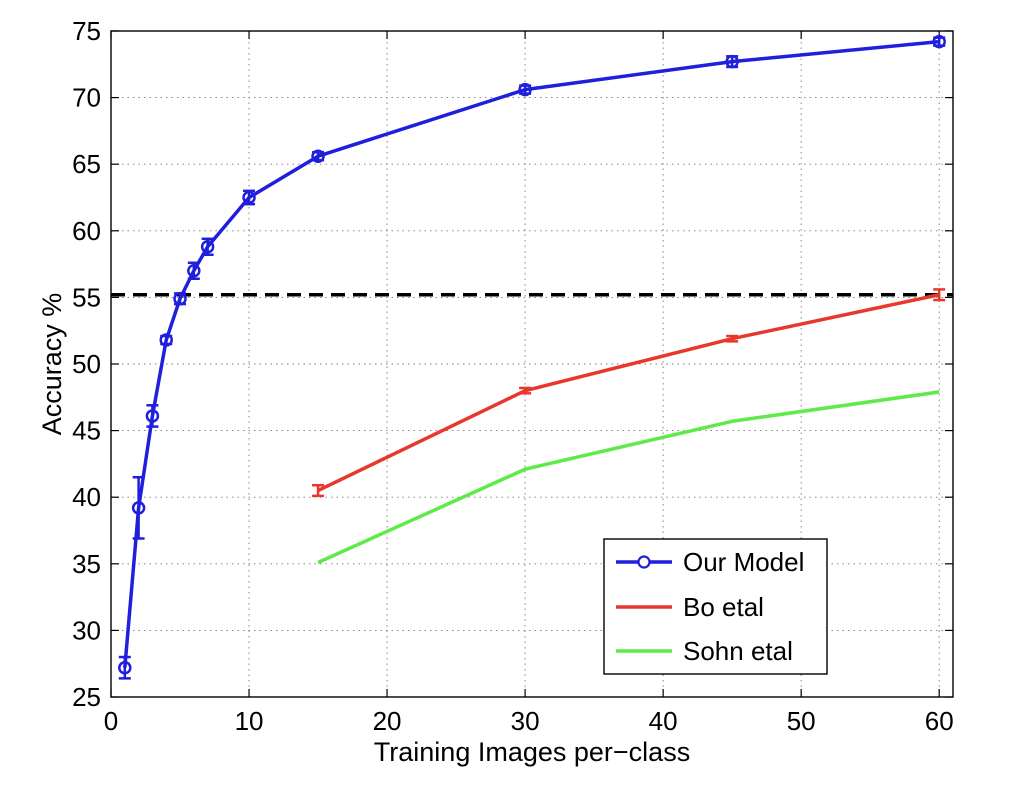 The width and height of the screenshot is (1024, 797). What do you see at coordinates (644, 562) in the screenshot?
I see `legend-marker-our-model` at bounding box center [644, 562].